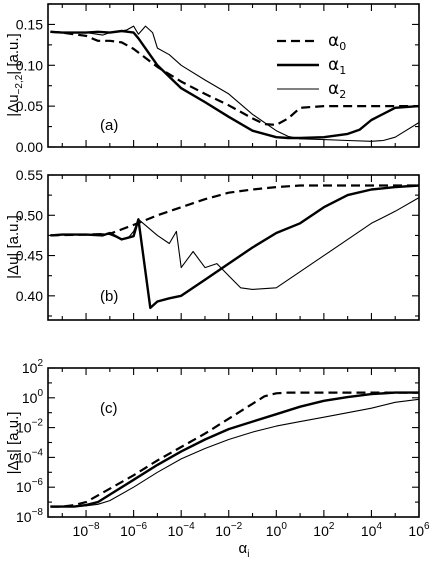 This screenshot has width=436, height=562. What do you see at coordinates (29, 65) in the screenshot?
I see `y-tick-label: 0.10` at bounding box center [29, 65].